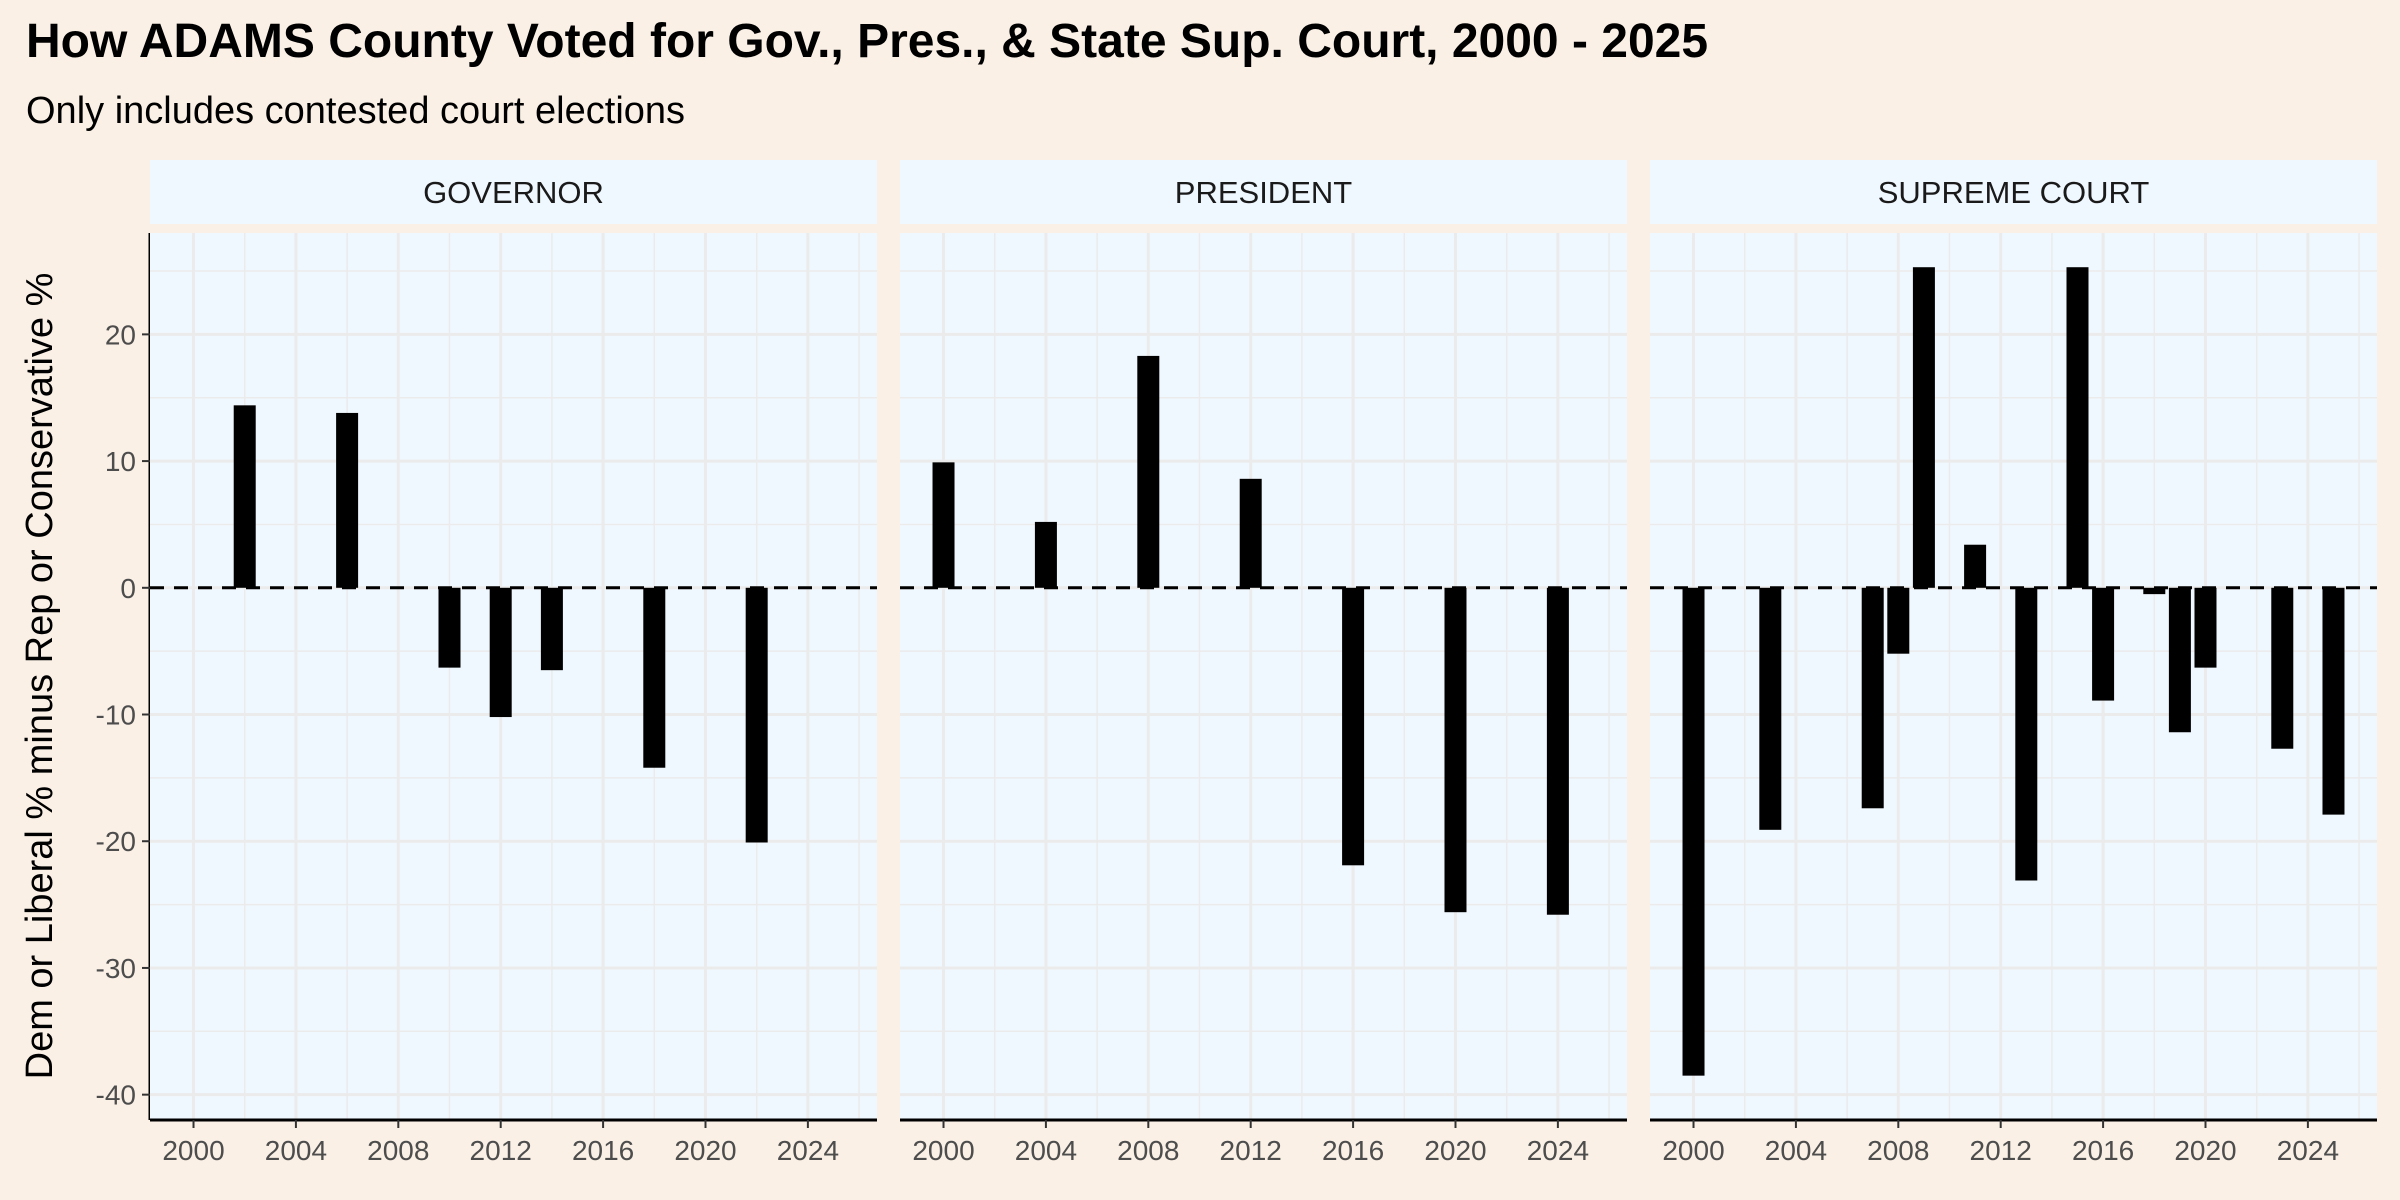 Image resolution: width=2400 pixels, height=1200 pixels. What do you see at coordinates (1898, 620) in the screenshot?
I see `bar-supreme-court-2008` at bounding box center [1898, 620].